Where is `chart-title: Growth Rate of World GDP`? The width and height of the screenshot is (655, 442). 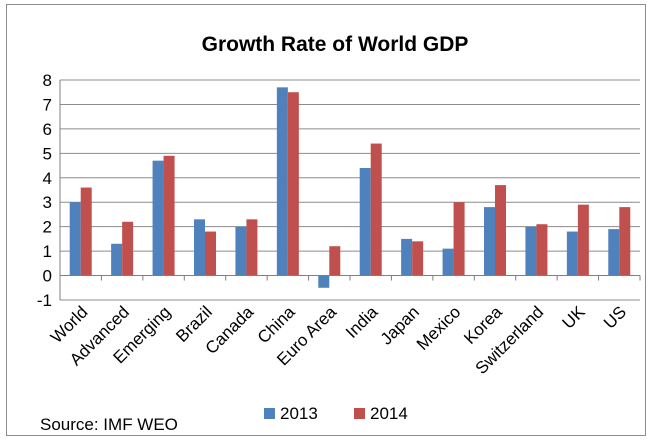
chart-title: Growth Rate of World GDP is located at coordinates (335, 44).